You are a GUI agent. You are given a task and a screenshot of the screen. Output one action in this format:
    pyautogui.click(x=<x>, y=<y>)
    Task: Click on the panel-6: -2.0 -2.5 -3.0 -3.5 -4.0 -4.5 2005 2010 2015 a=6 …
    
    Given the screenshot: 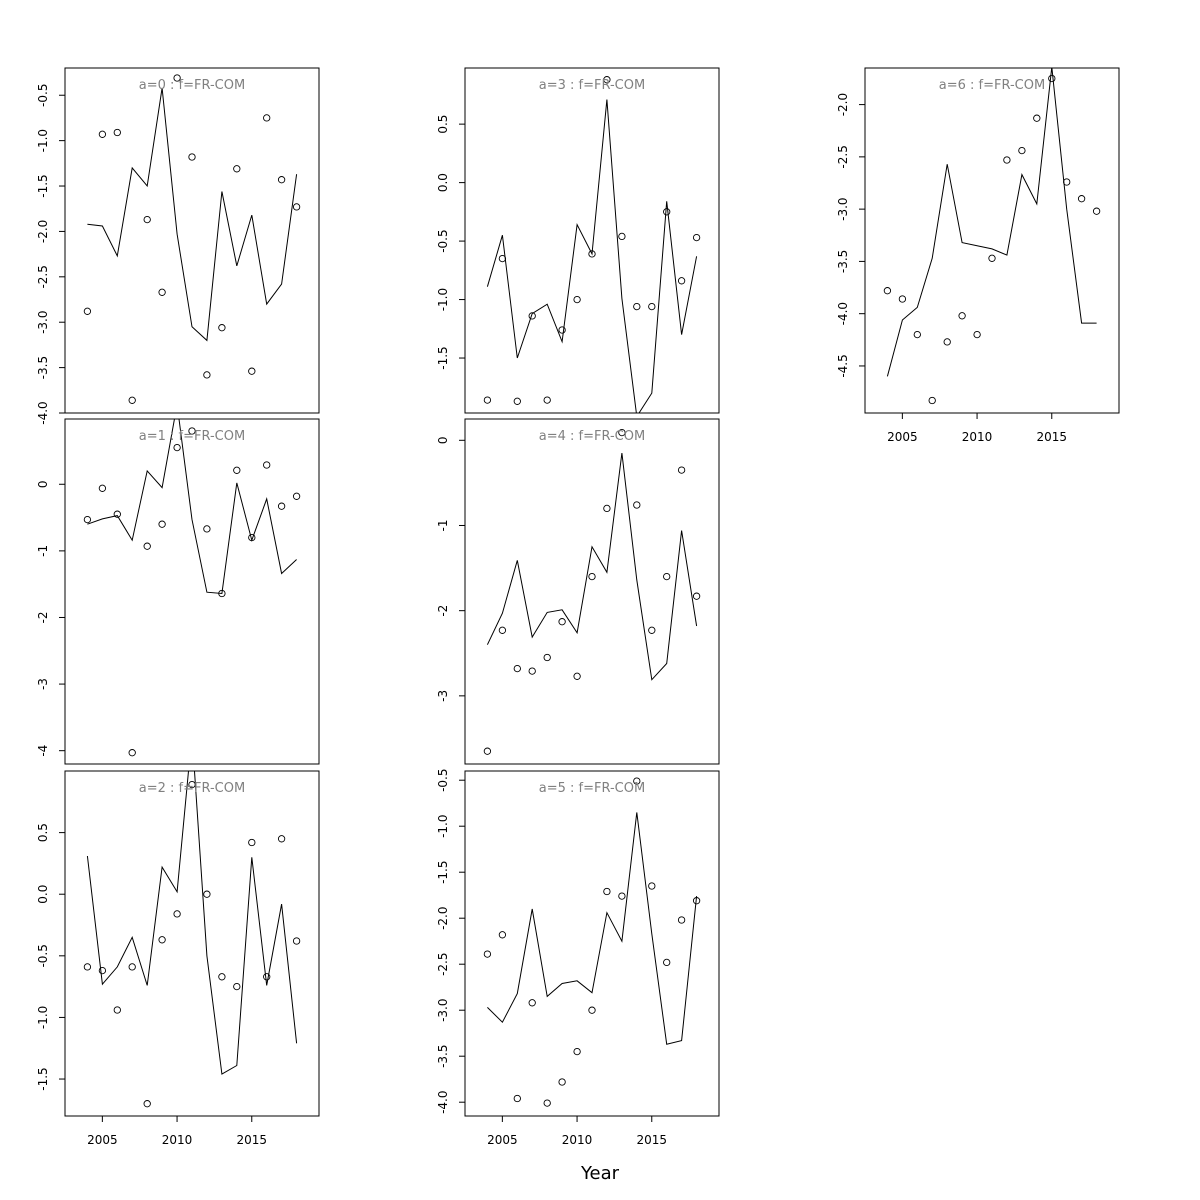 What is the action you would take?
    pyautogui.click(x=978, y=255)
    